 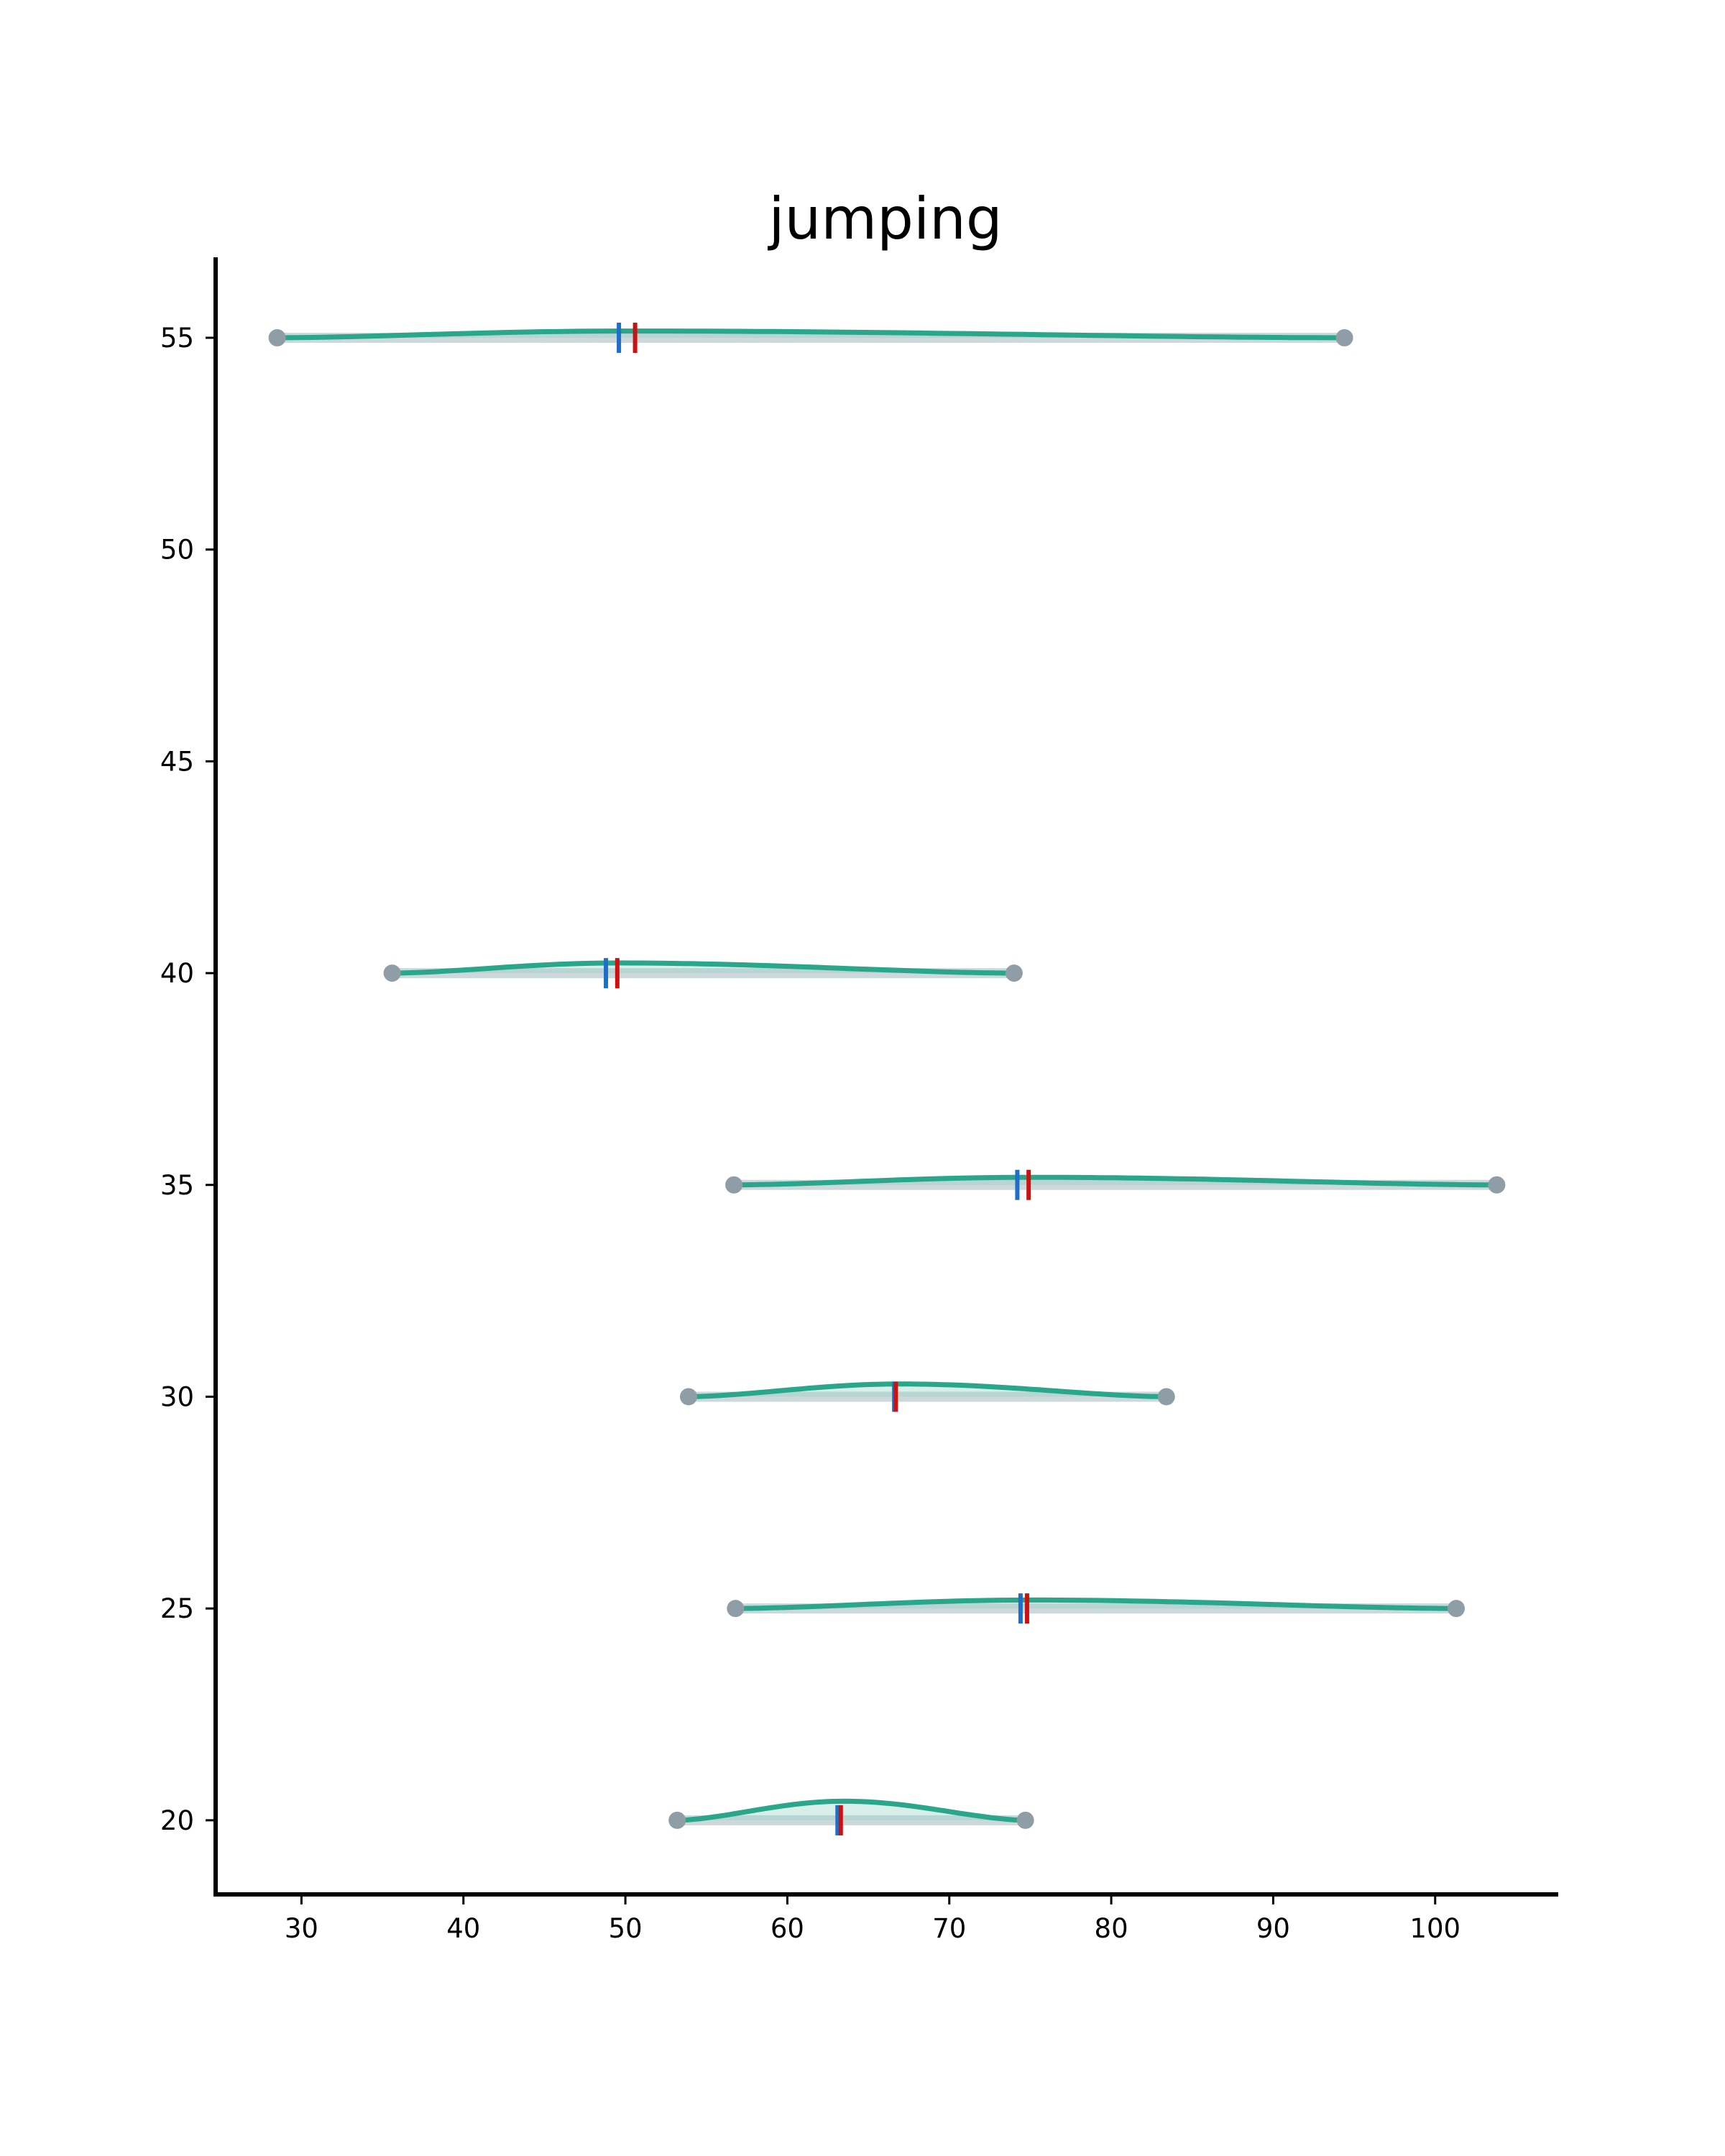 What do you see at coordinates (177, 1396) in the screenshot?
I see `y-tick-label: 30` at bounding box center [177, 1396].